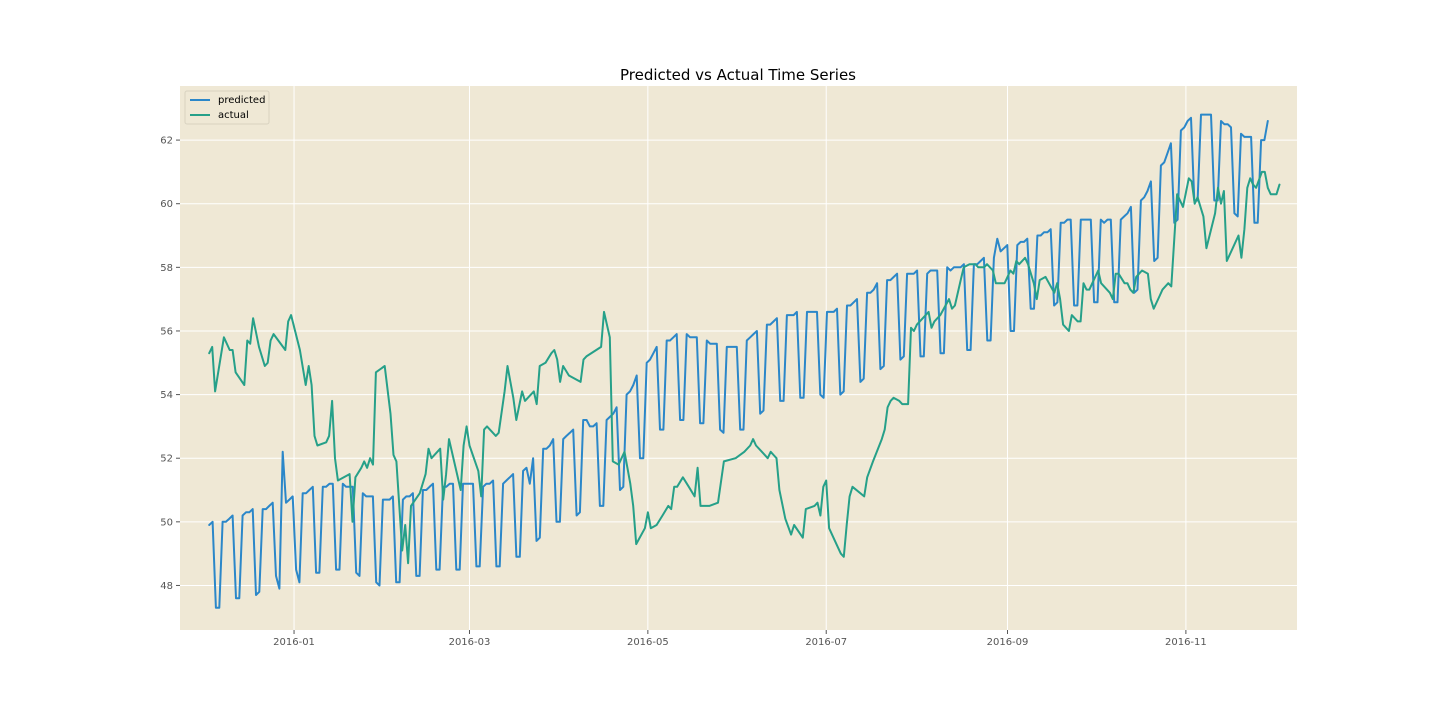 The height and width of the screenshot is (720, 1440). Describe the element at coordinates (227, 107) in the screenshot. I see `legend: predicted actual` at that location.